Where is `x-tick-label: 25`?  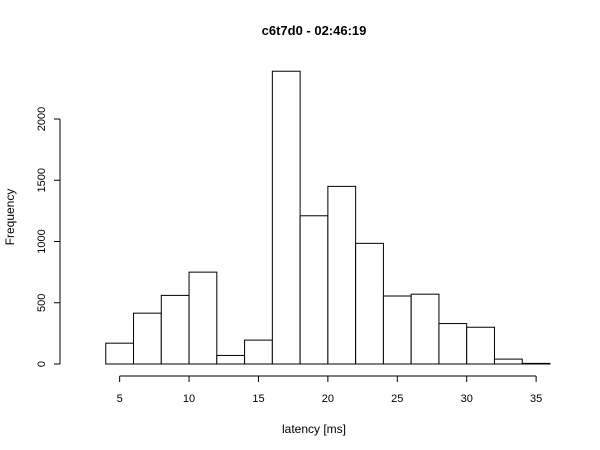
x-tick-label: 25 is located at coordinates (397, 399).